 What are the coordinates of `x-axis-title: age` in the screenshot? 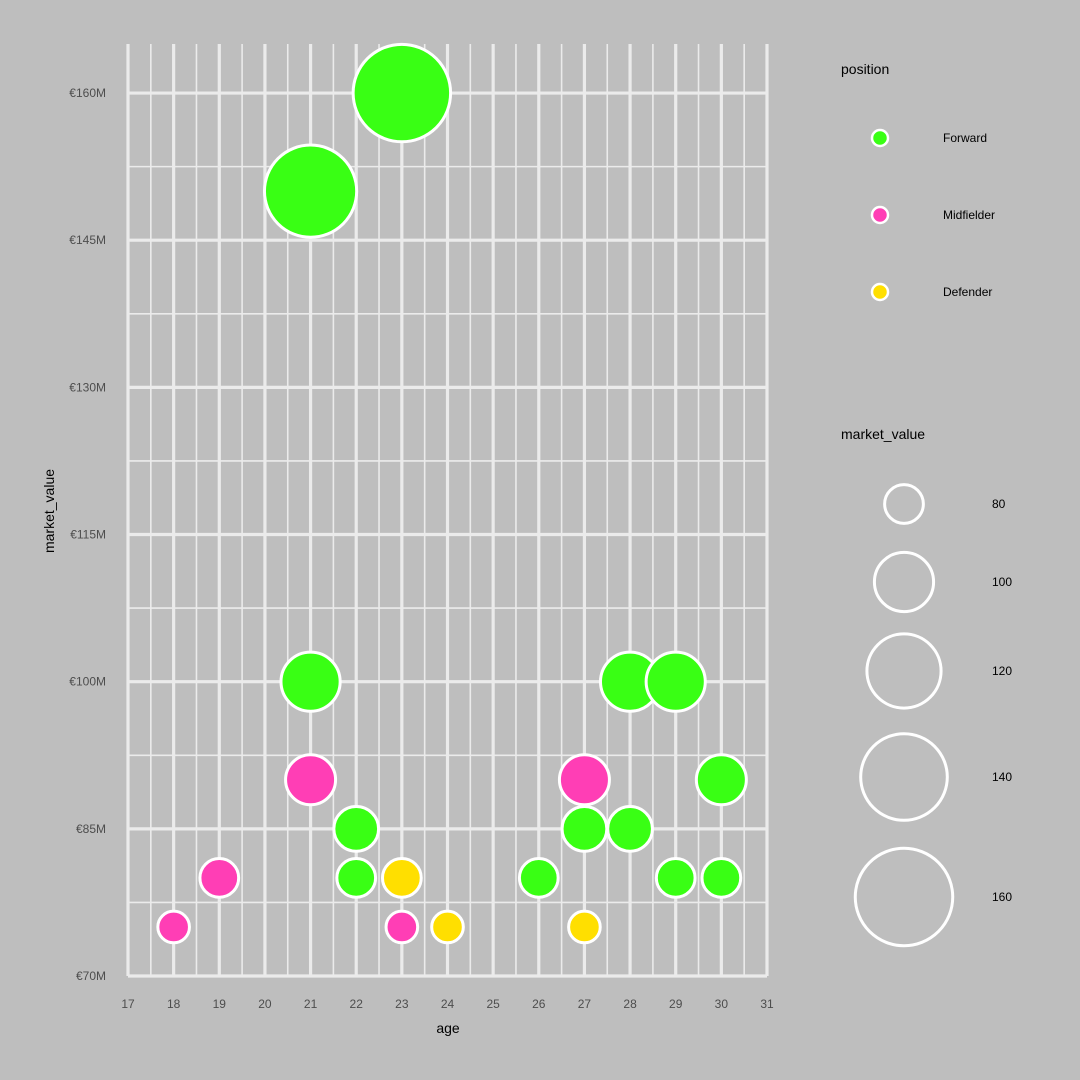 It's located at (448, 1028).